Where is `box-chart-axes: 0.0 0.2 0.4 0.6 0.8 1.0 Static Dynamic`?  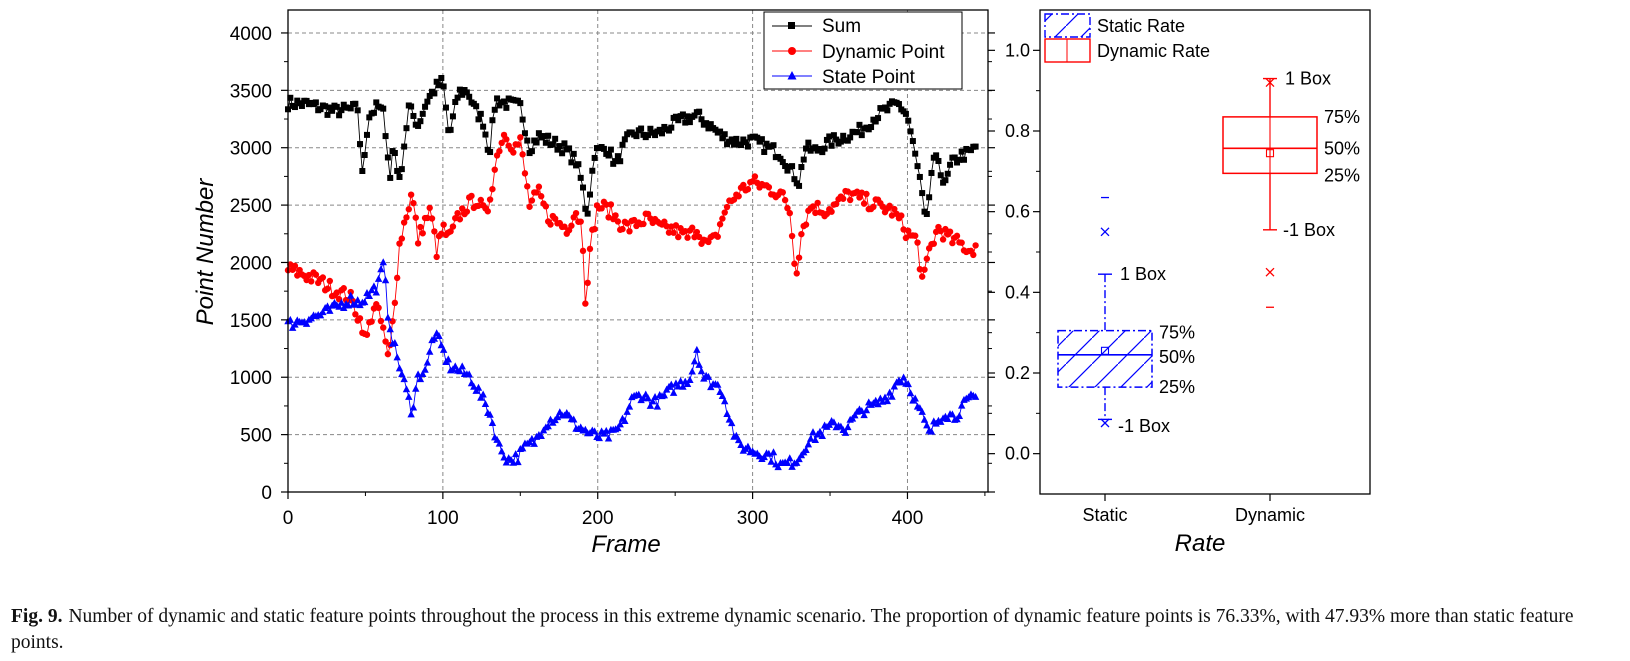 box-chart-axes: 0.0 0.2 0.4 0.6 0.8 1.0 Static Dynamic is located at coordinates (1146, 282).